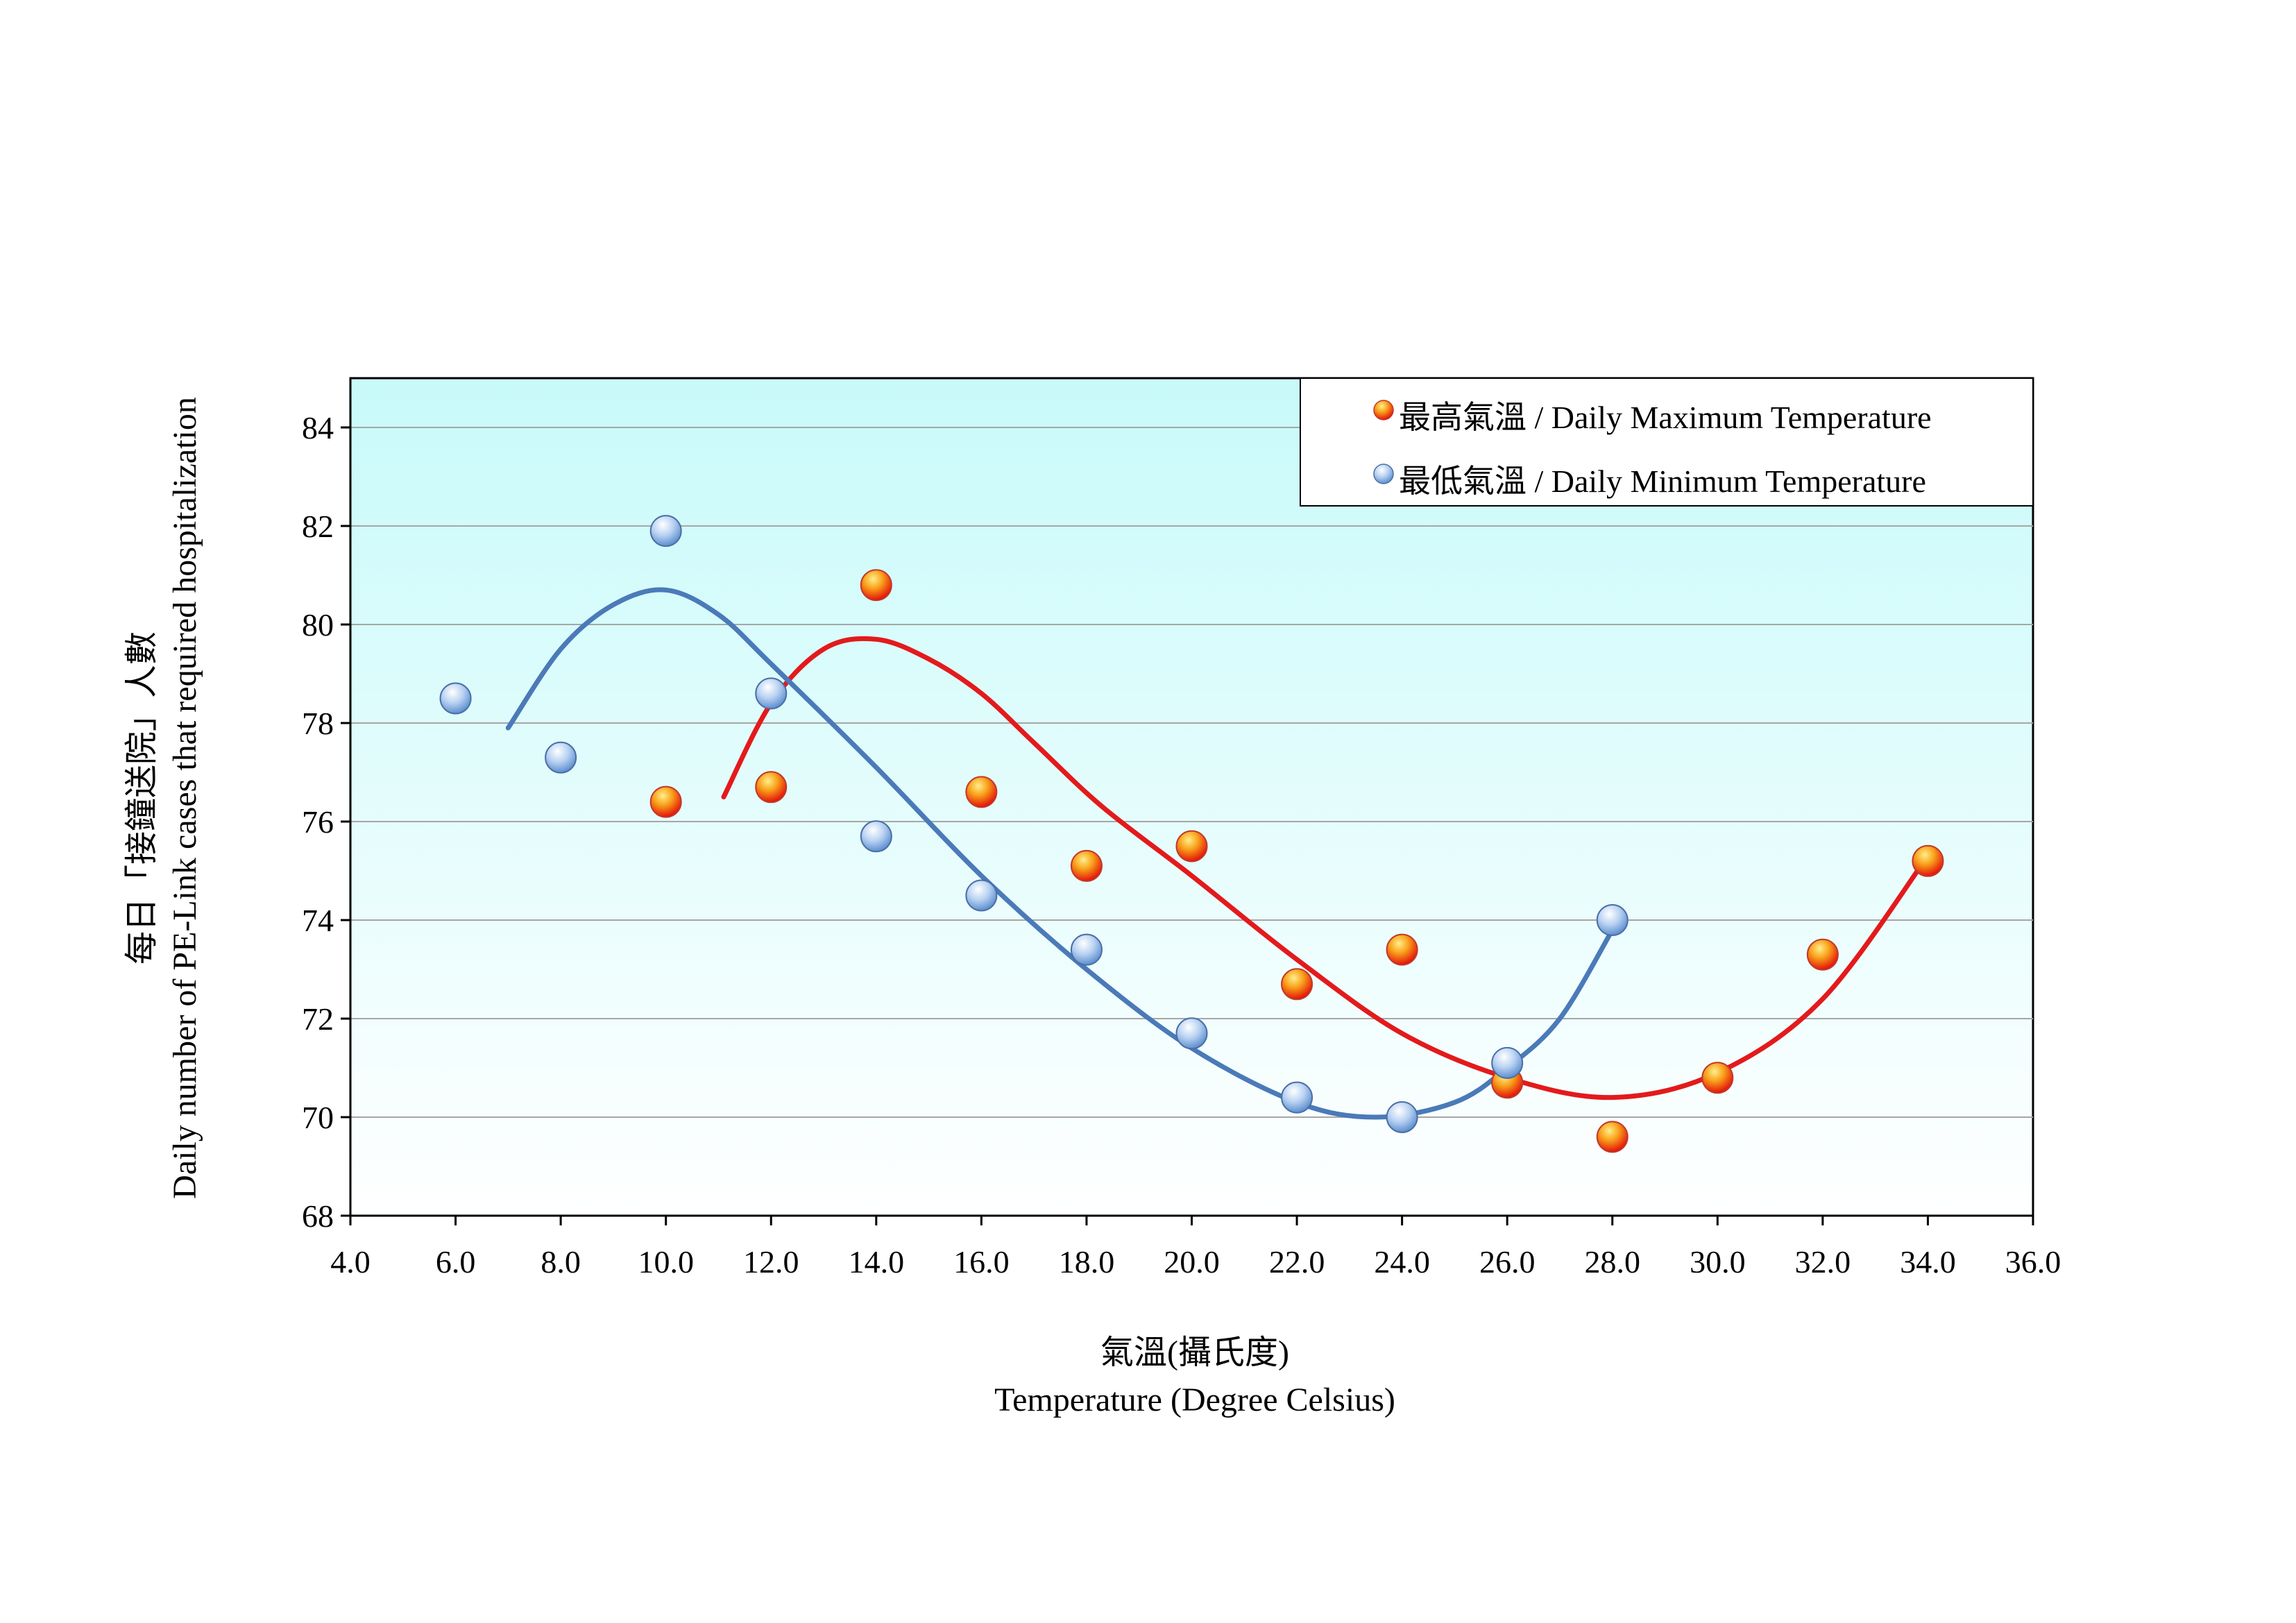 Image resolution: width=2296 pixels, height=1623 pixels. I want to click on y-axis-ticks: 68 70 72 74 76 78 80 82 84, so click(326, 822).